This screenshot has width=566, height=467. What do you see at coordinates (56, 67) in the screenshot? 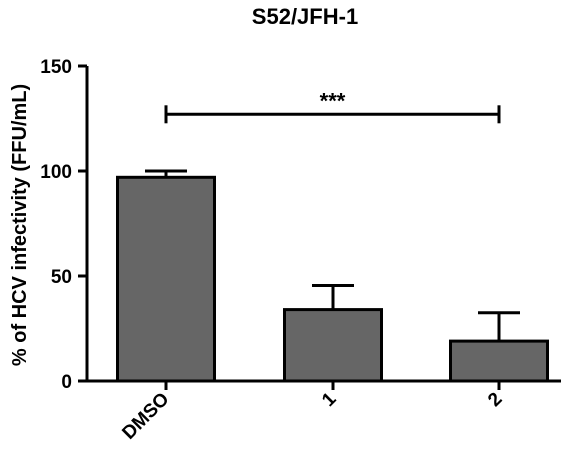
I see `y-tick-label: 150` at bounding box center [56, 67].